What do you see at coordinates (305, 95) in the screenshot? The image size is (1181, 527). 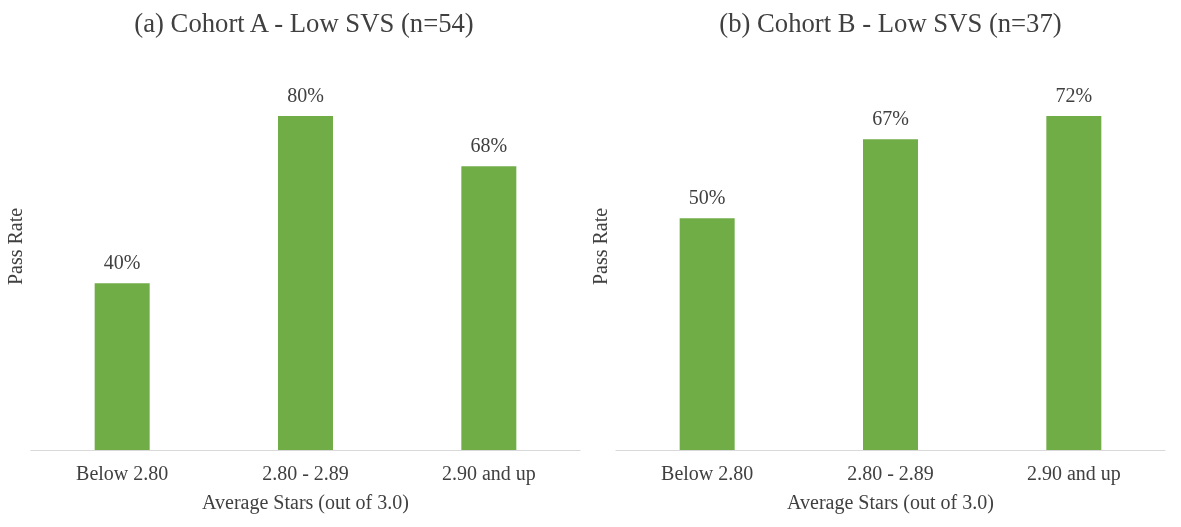 I see `data-label: 80%` at bounding box center [305, 95].